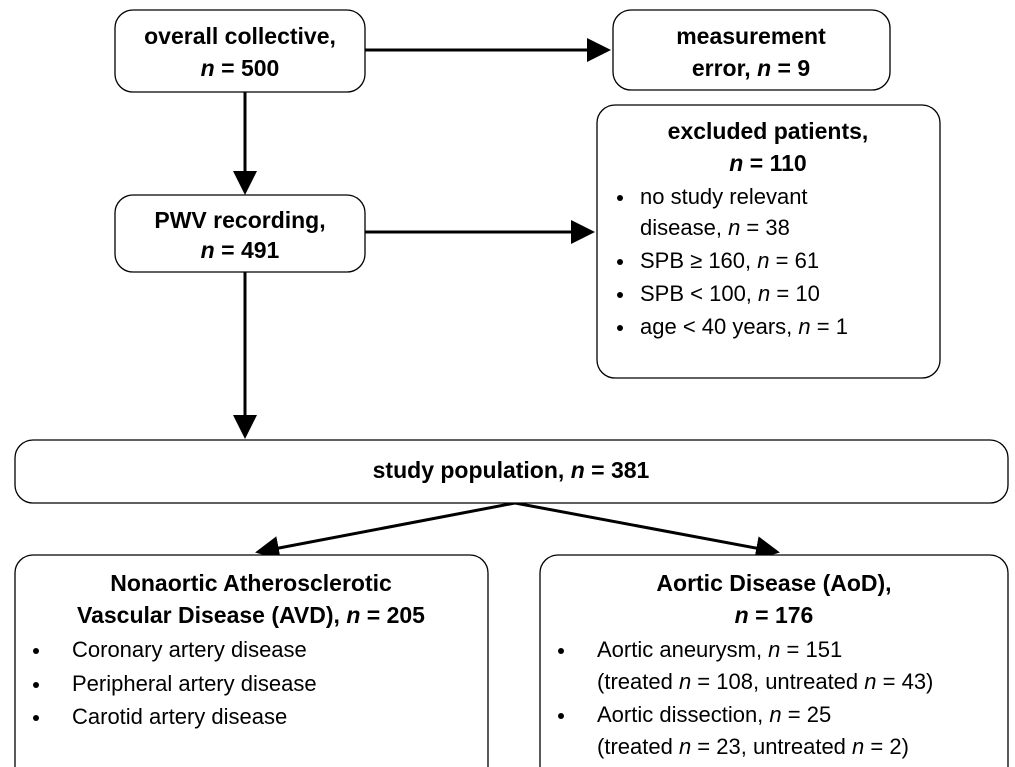 The image size is (1015, 767). Describe the element at coordinates (774, 615) in the screenshot. I see `node-title: n = 176` at that location.